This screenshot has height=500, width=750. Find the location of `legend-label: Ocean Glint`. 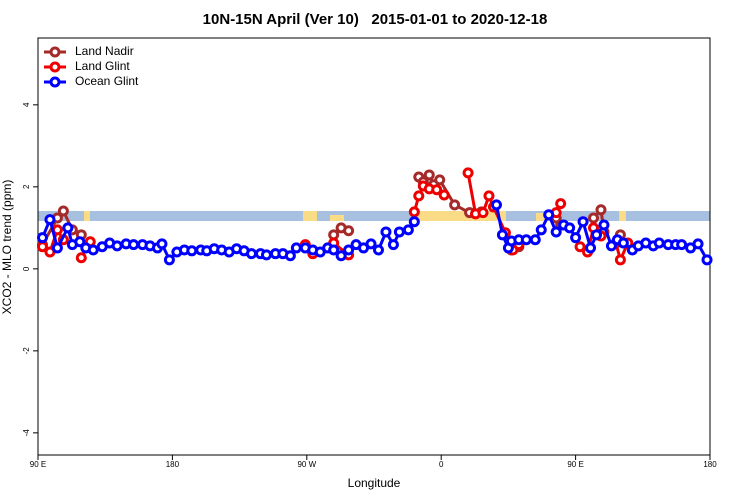

legend-label: Ocean Glint is located at coordinates (107, 81).